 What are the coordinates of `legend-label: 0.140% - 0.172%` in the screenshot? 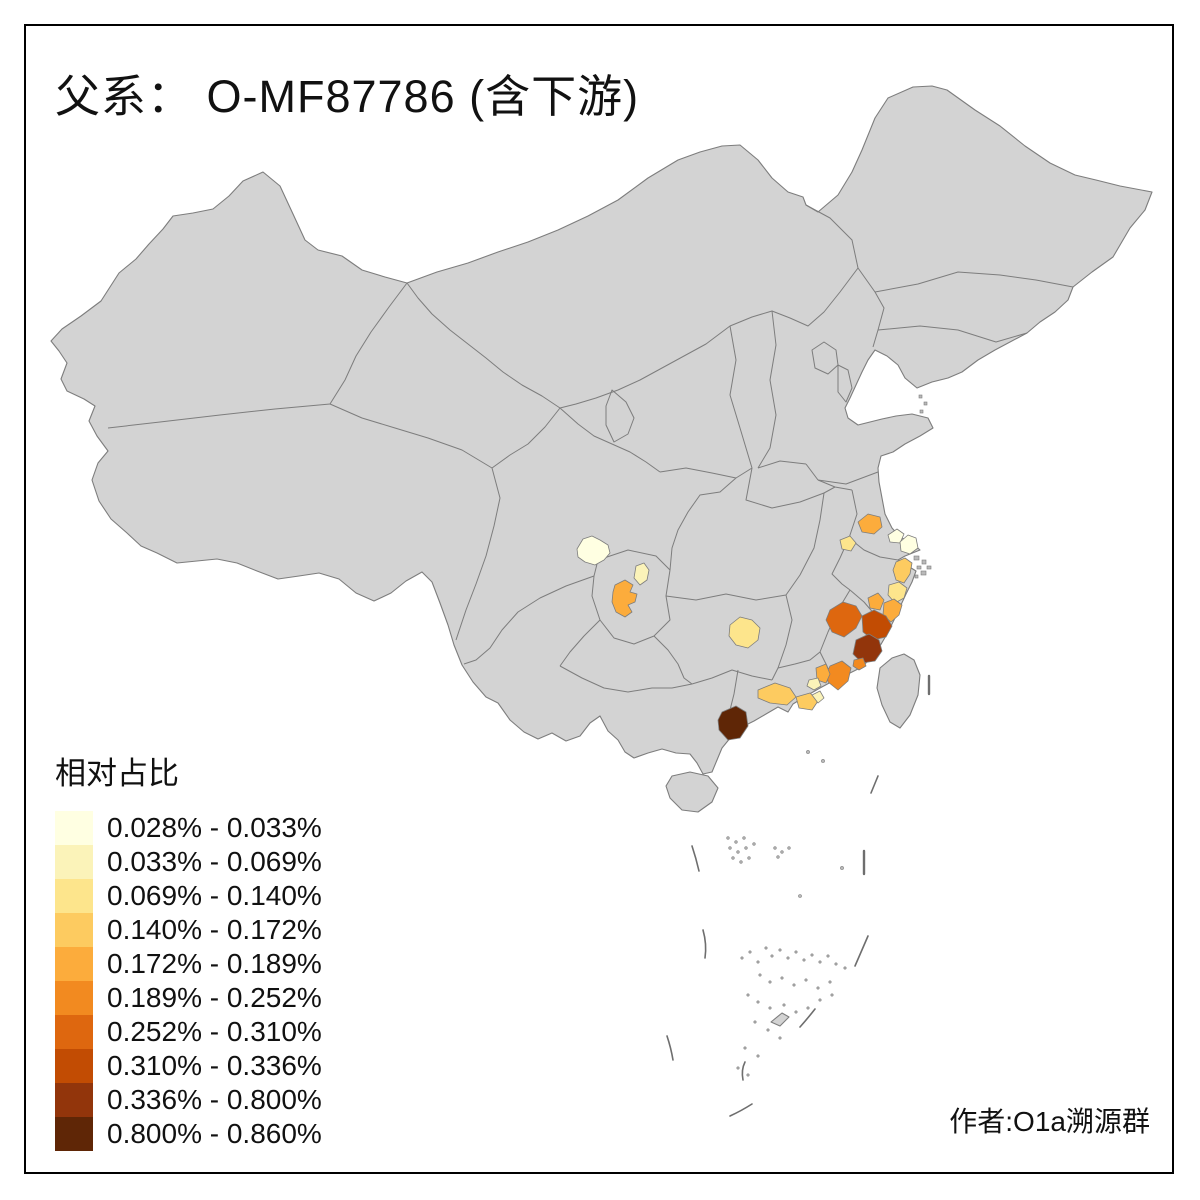 It's located at (214, 929).